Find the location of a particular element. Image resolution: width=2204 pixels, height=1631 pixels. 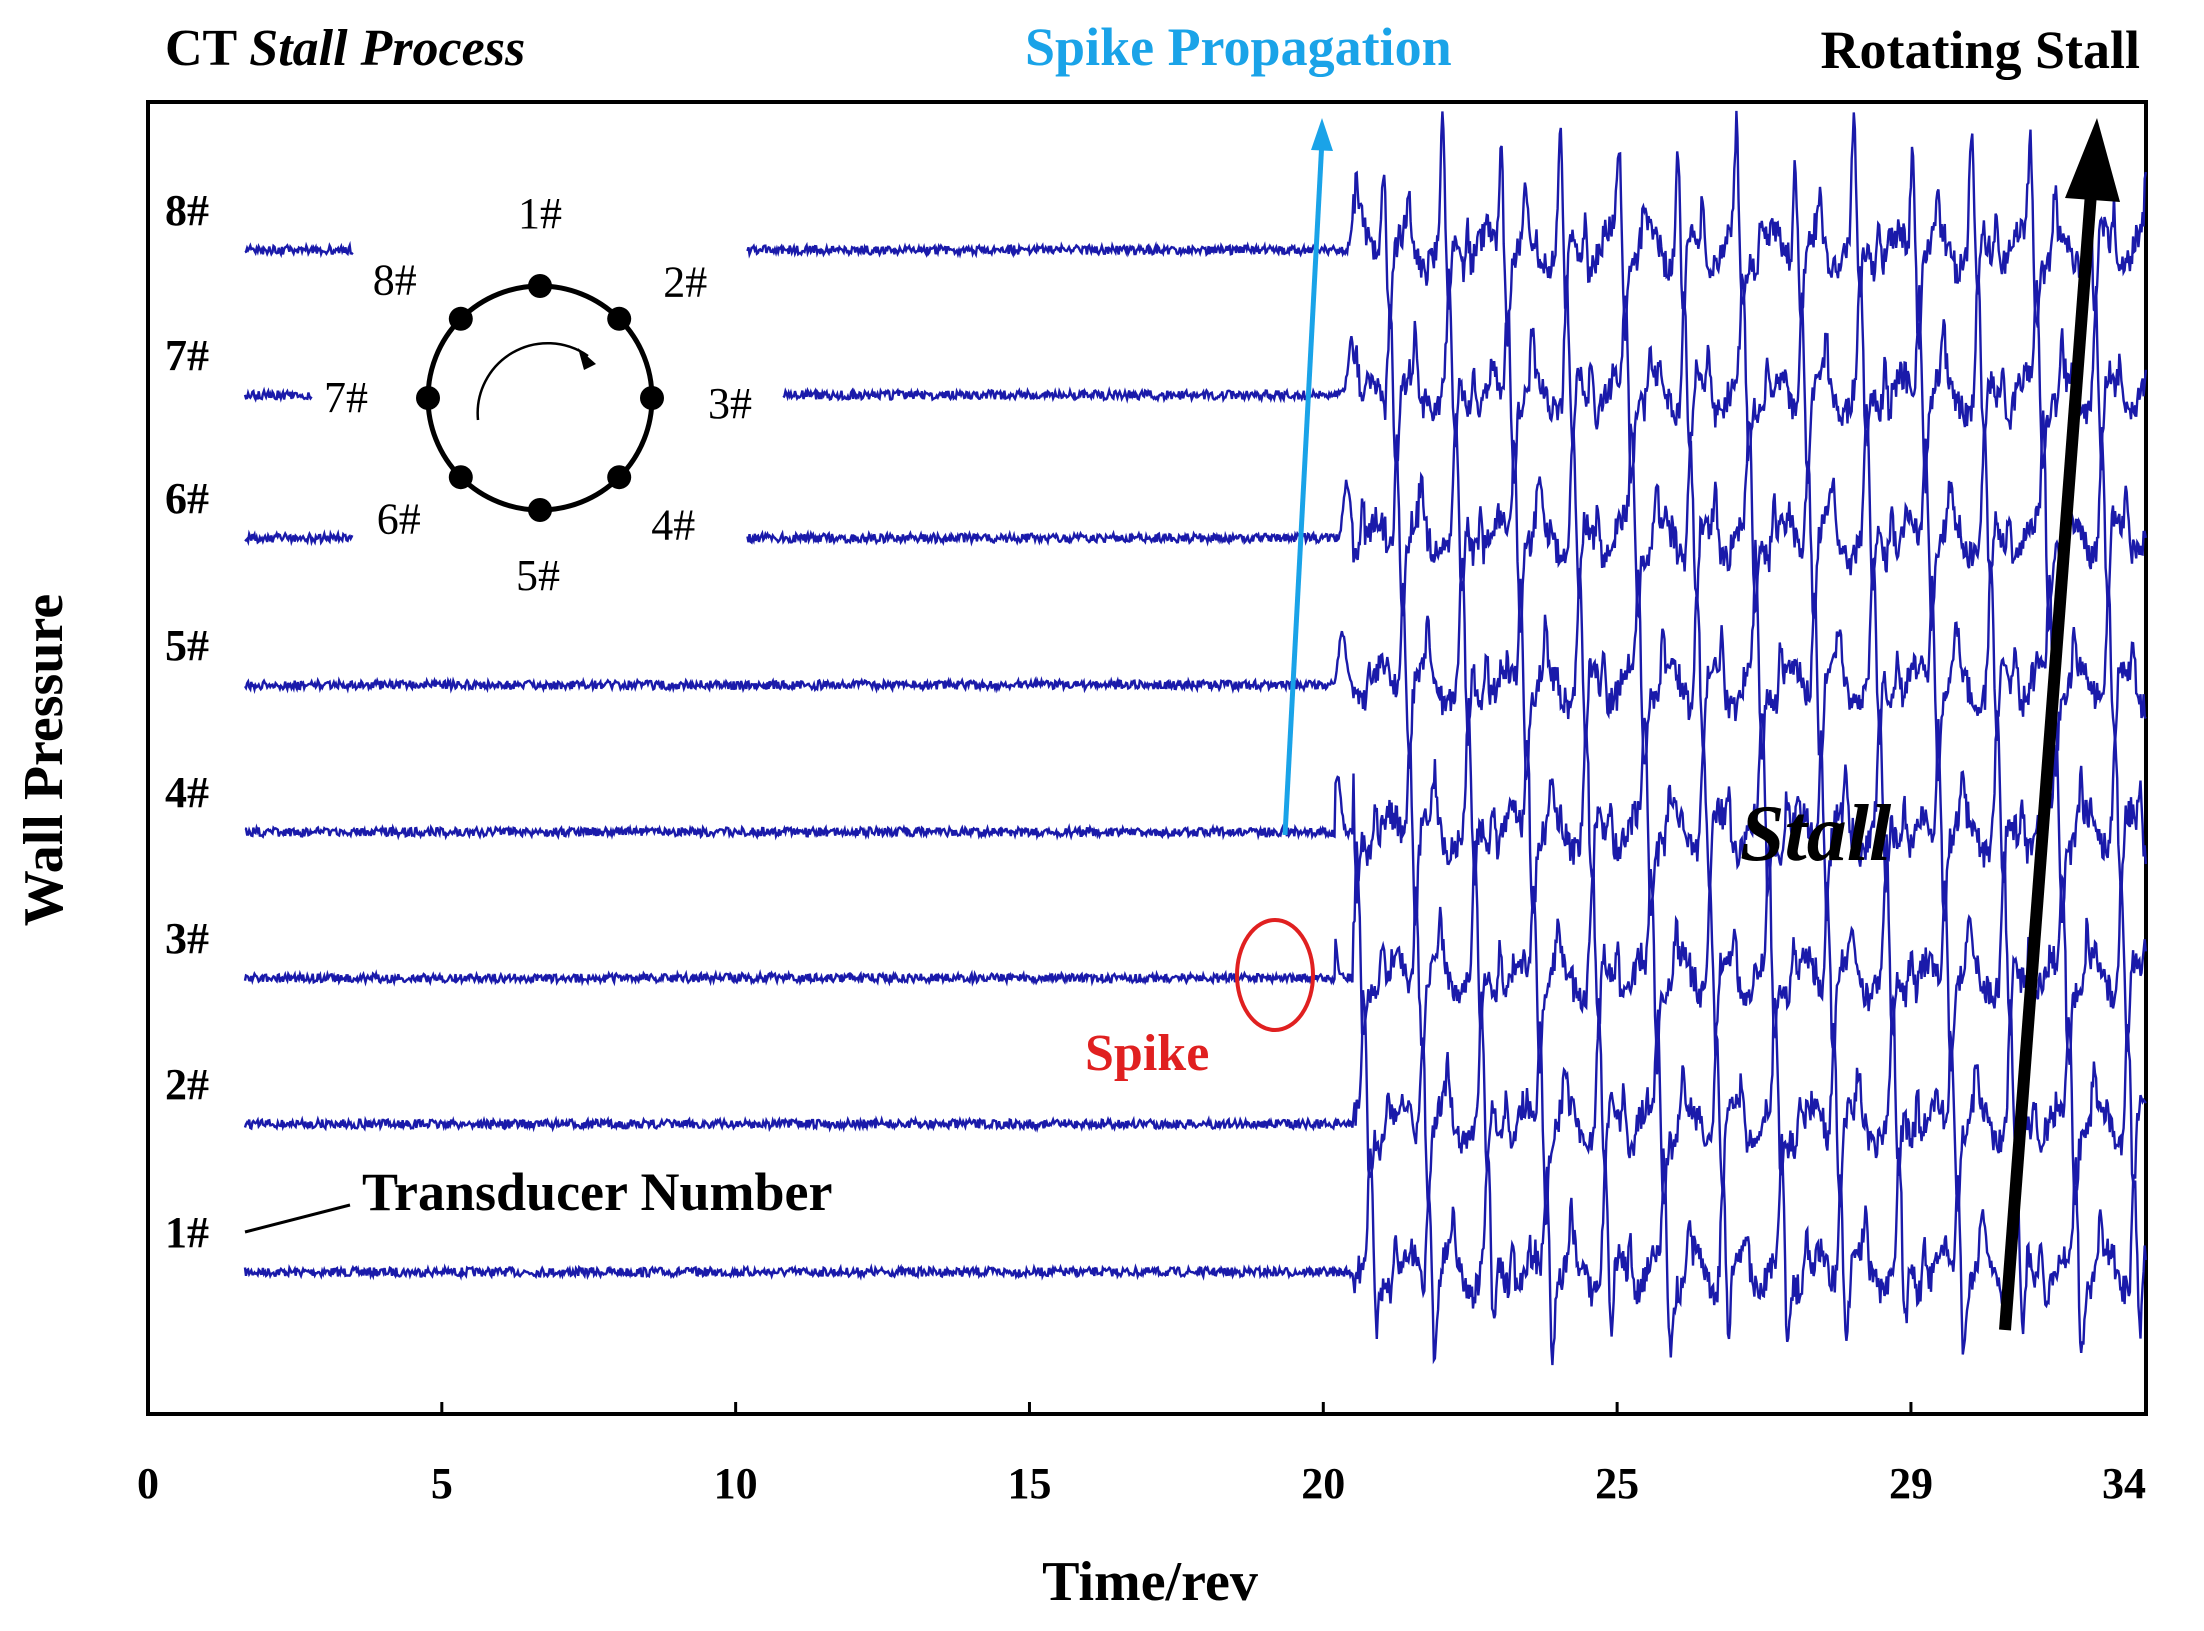

channel-label-5: 5# is located at coordinates (187, 645).